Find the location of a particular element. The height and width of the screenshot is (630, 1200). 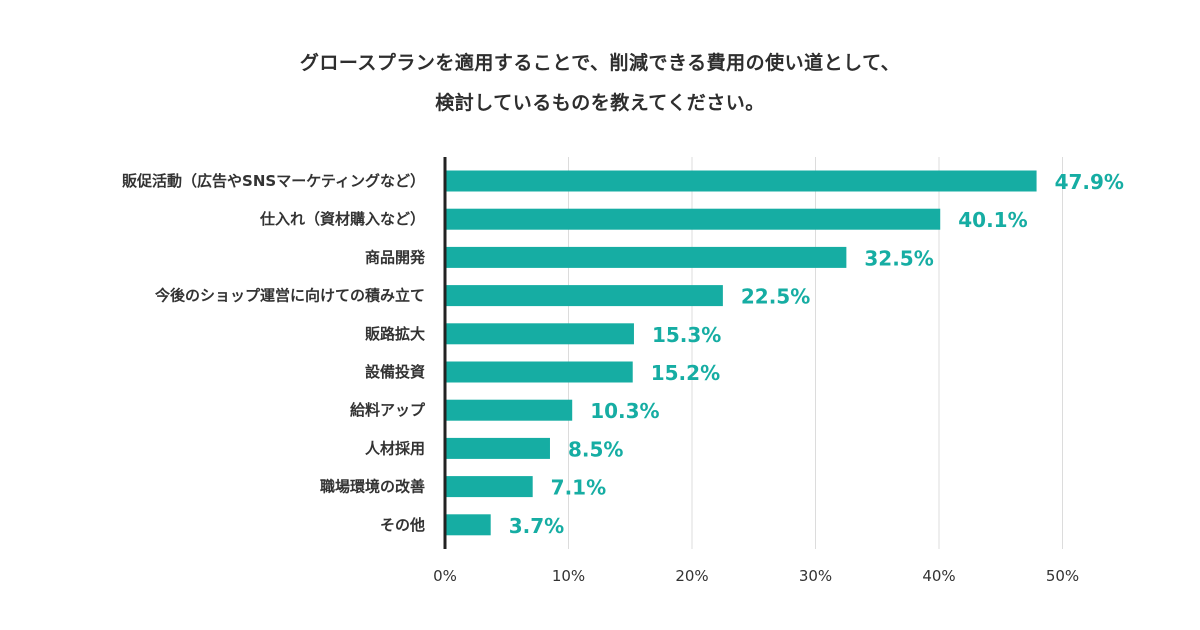

category-label: 仕入れ（資材購入など） is located at coordinates (342, 219).